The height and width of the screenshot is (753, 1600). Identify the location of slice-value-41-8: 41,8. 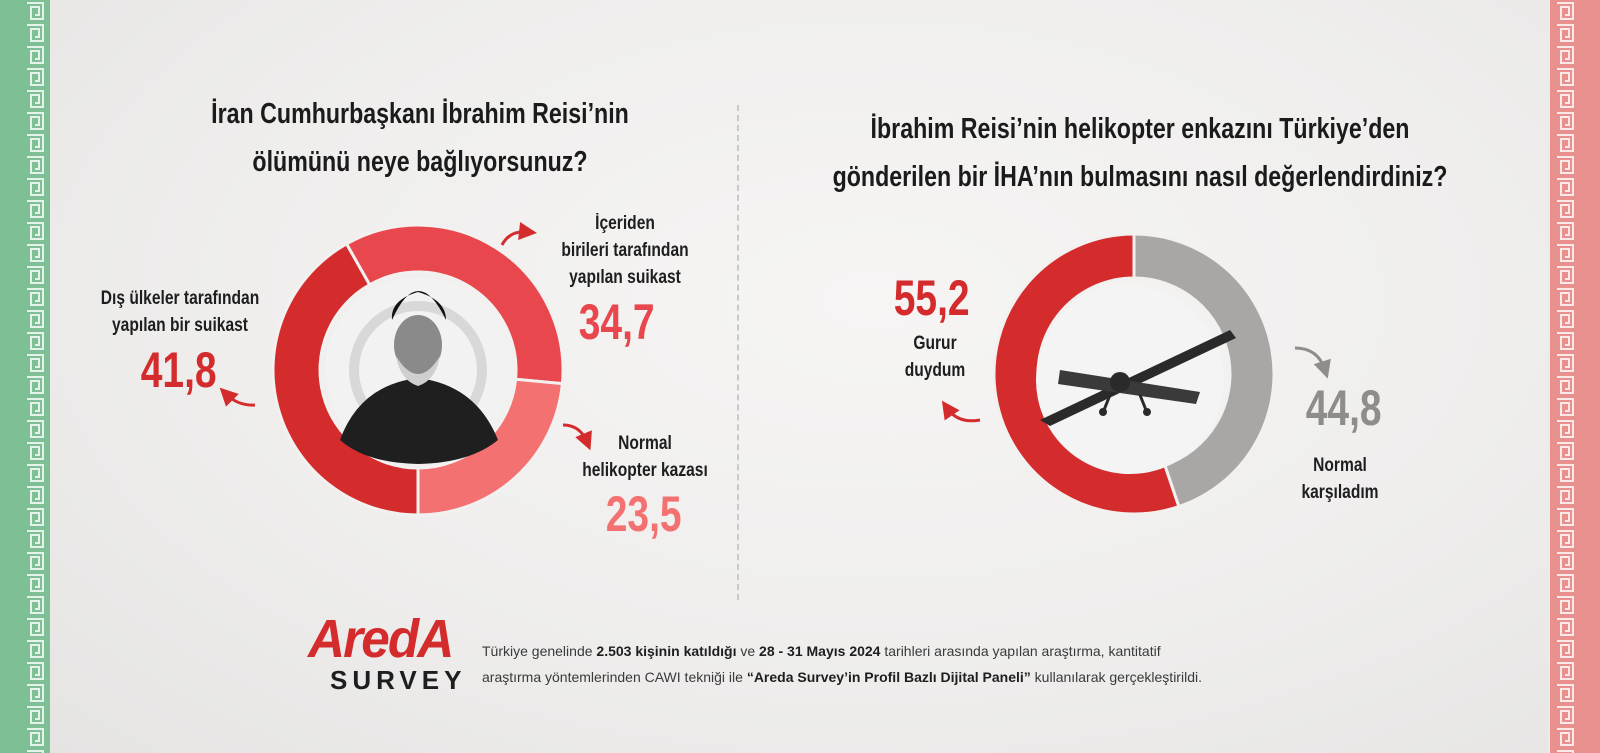
(178, 370).